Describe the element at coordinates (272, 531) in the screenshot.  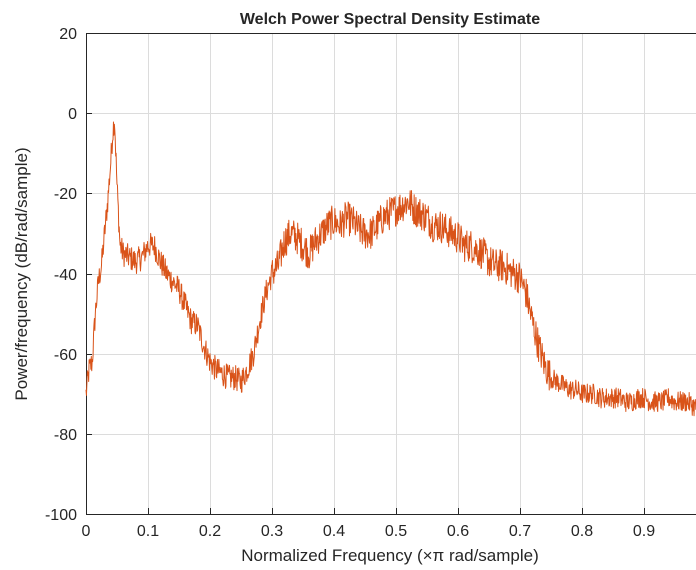
I see `x-tick-label: 0.3` at that location.